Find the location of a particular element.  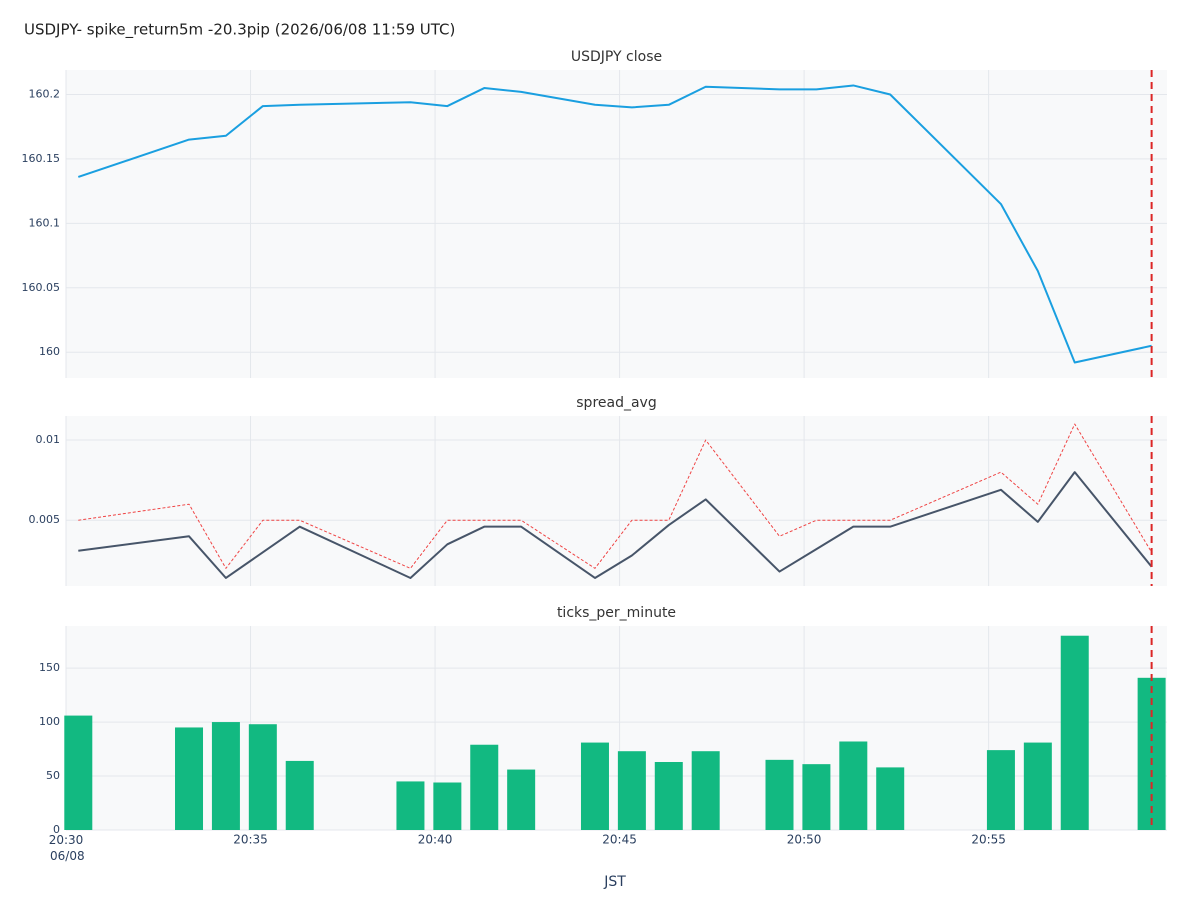

x-tick-label: 20:30 06/08 is located at coordinates (67, 848).